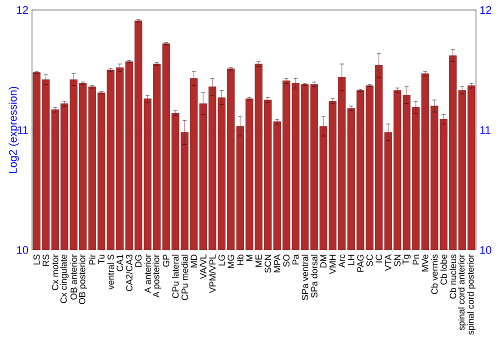  What do you see at coordinates (92, 259) in the screenshot?
I see `x-tick-label: Pir` at bounding box center [92, 259].